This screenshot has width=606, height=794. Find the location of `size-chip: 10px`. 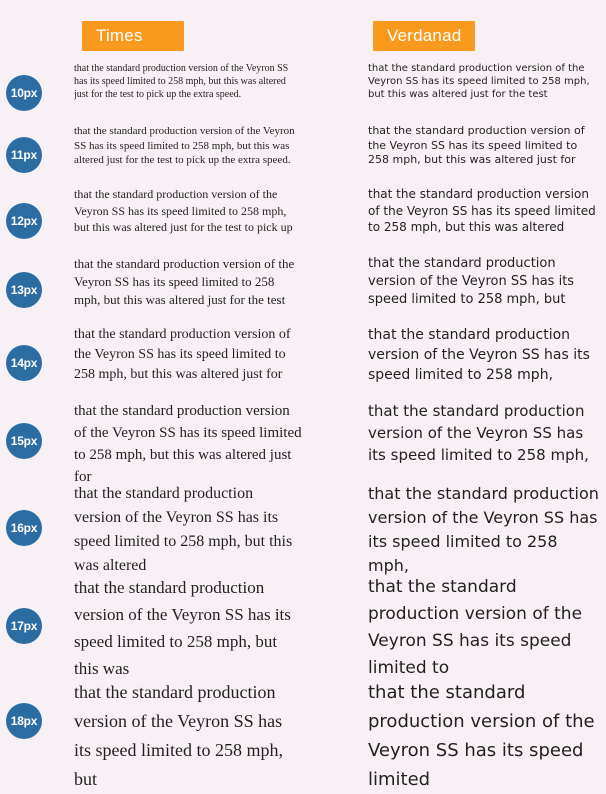

size-chip: 10px is located at coordinates (24, 93).